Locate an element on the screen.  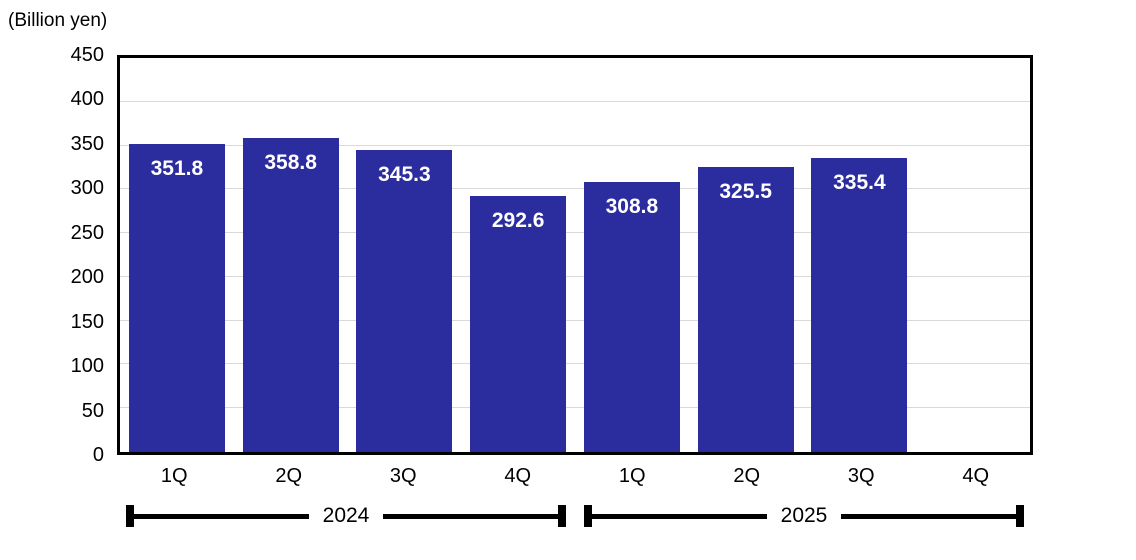
bar: 325.5 is located at coordinates (745, 309).